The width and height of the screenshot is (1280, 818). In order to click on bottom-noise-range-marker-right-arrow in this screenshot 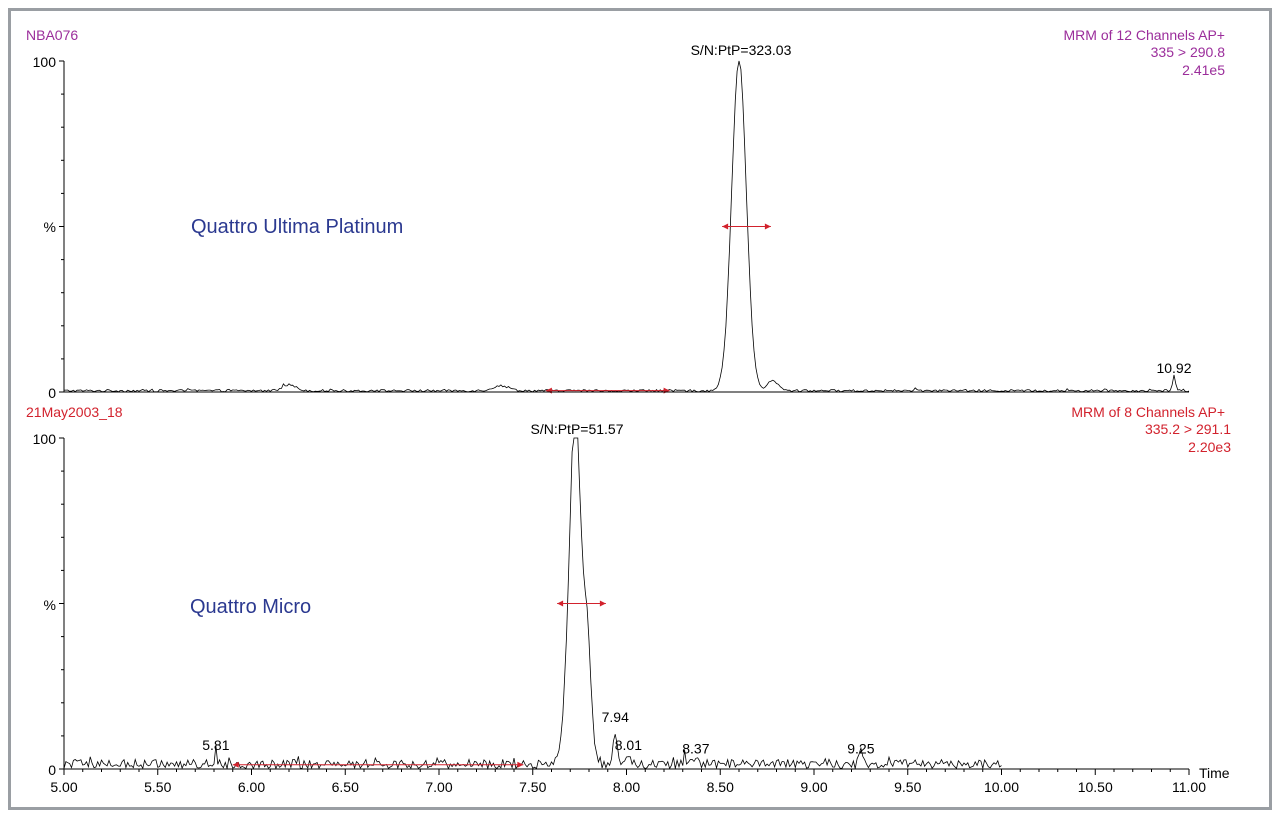, I will do `click(520, 764)`.